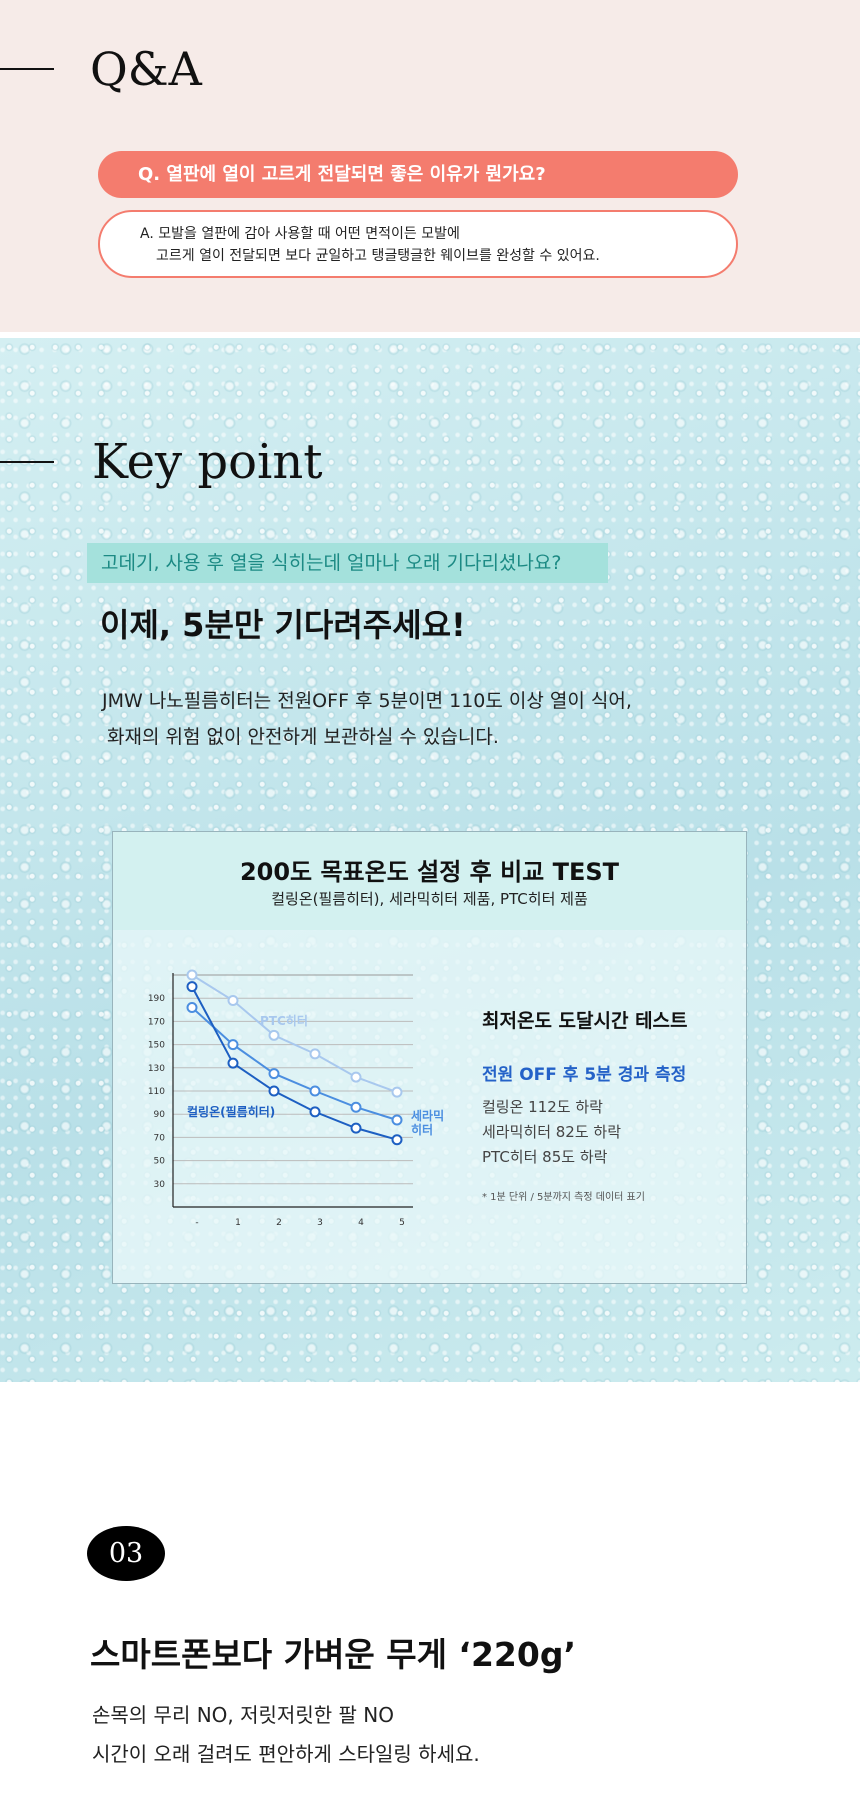 The width and height of the screenshot is (860, 1795). What do you see at coordinates (418, 174) in the screenshot?
I see `question: Q. 열판에 열이 고르게 전달되면 좋은 이유가 뭔가요?` at bounding box center [418, 174].